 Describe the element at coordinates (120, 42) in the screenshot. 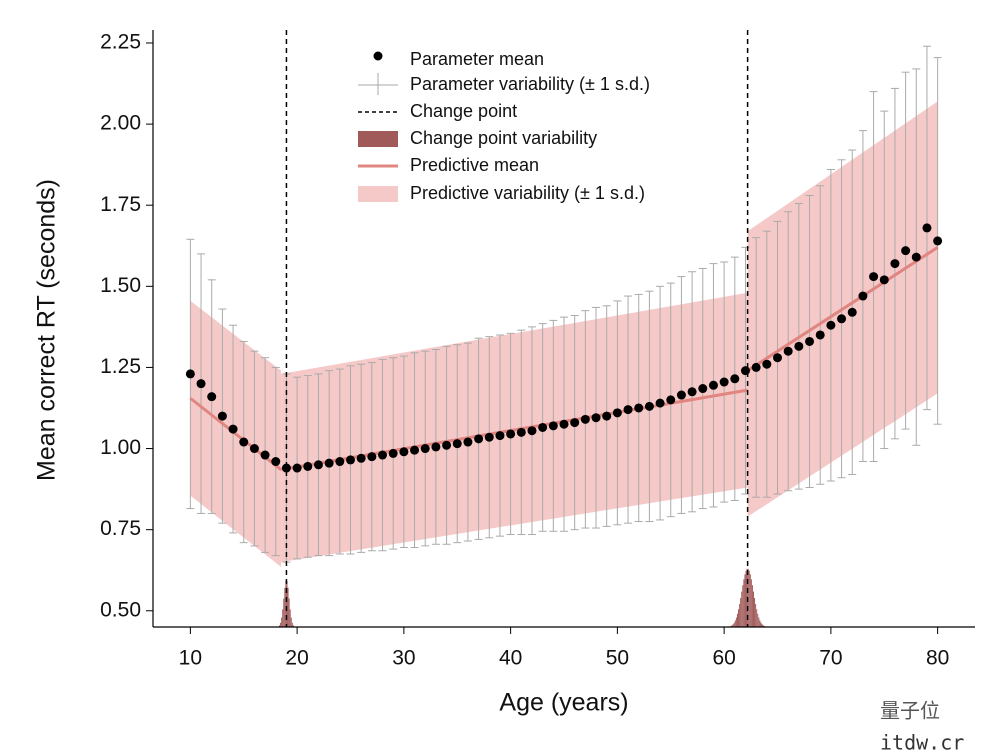

I see `y-tick-label: 2.25` at that location.